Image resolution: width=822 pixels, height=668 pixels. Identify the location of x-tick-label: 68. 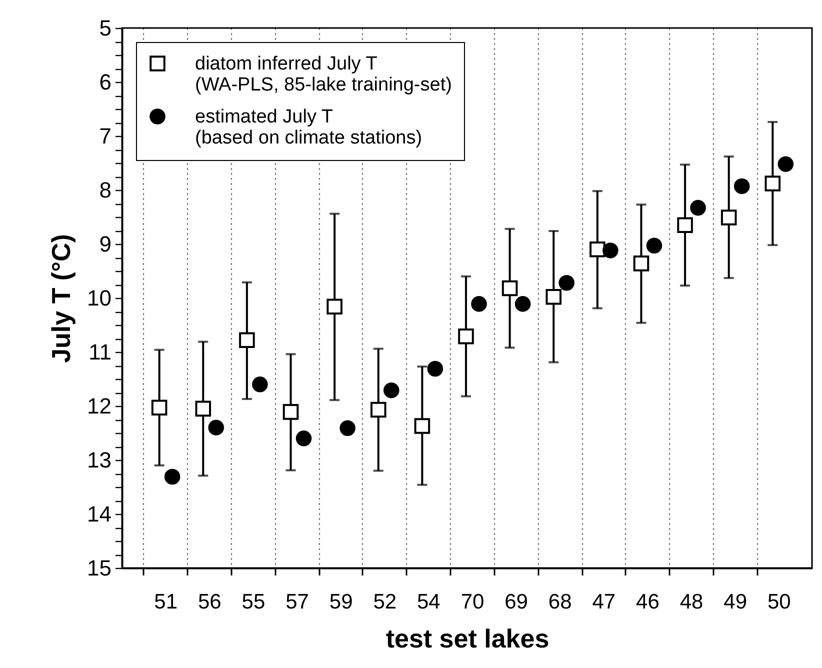
(560, 602).